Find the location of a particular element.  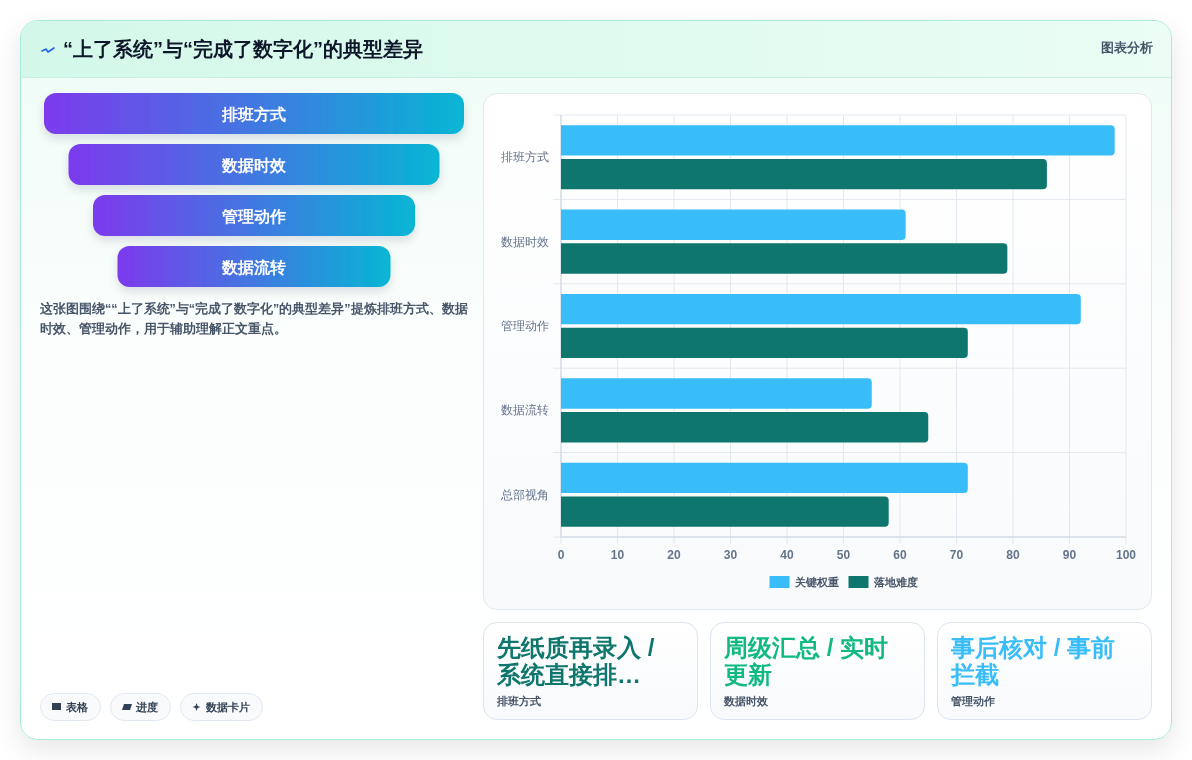

text: 数据时效 is located at coordinates (746, 701).